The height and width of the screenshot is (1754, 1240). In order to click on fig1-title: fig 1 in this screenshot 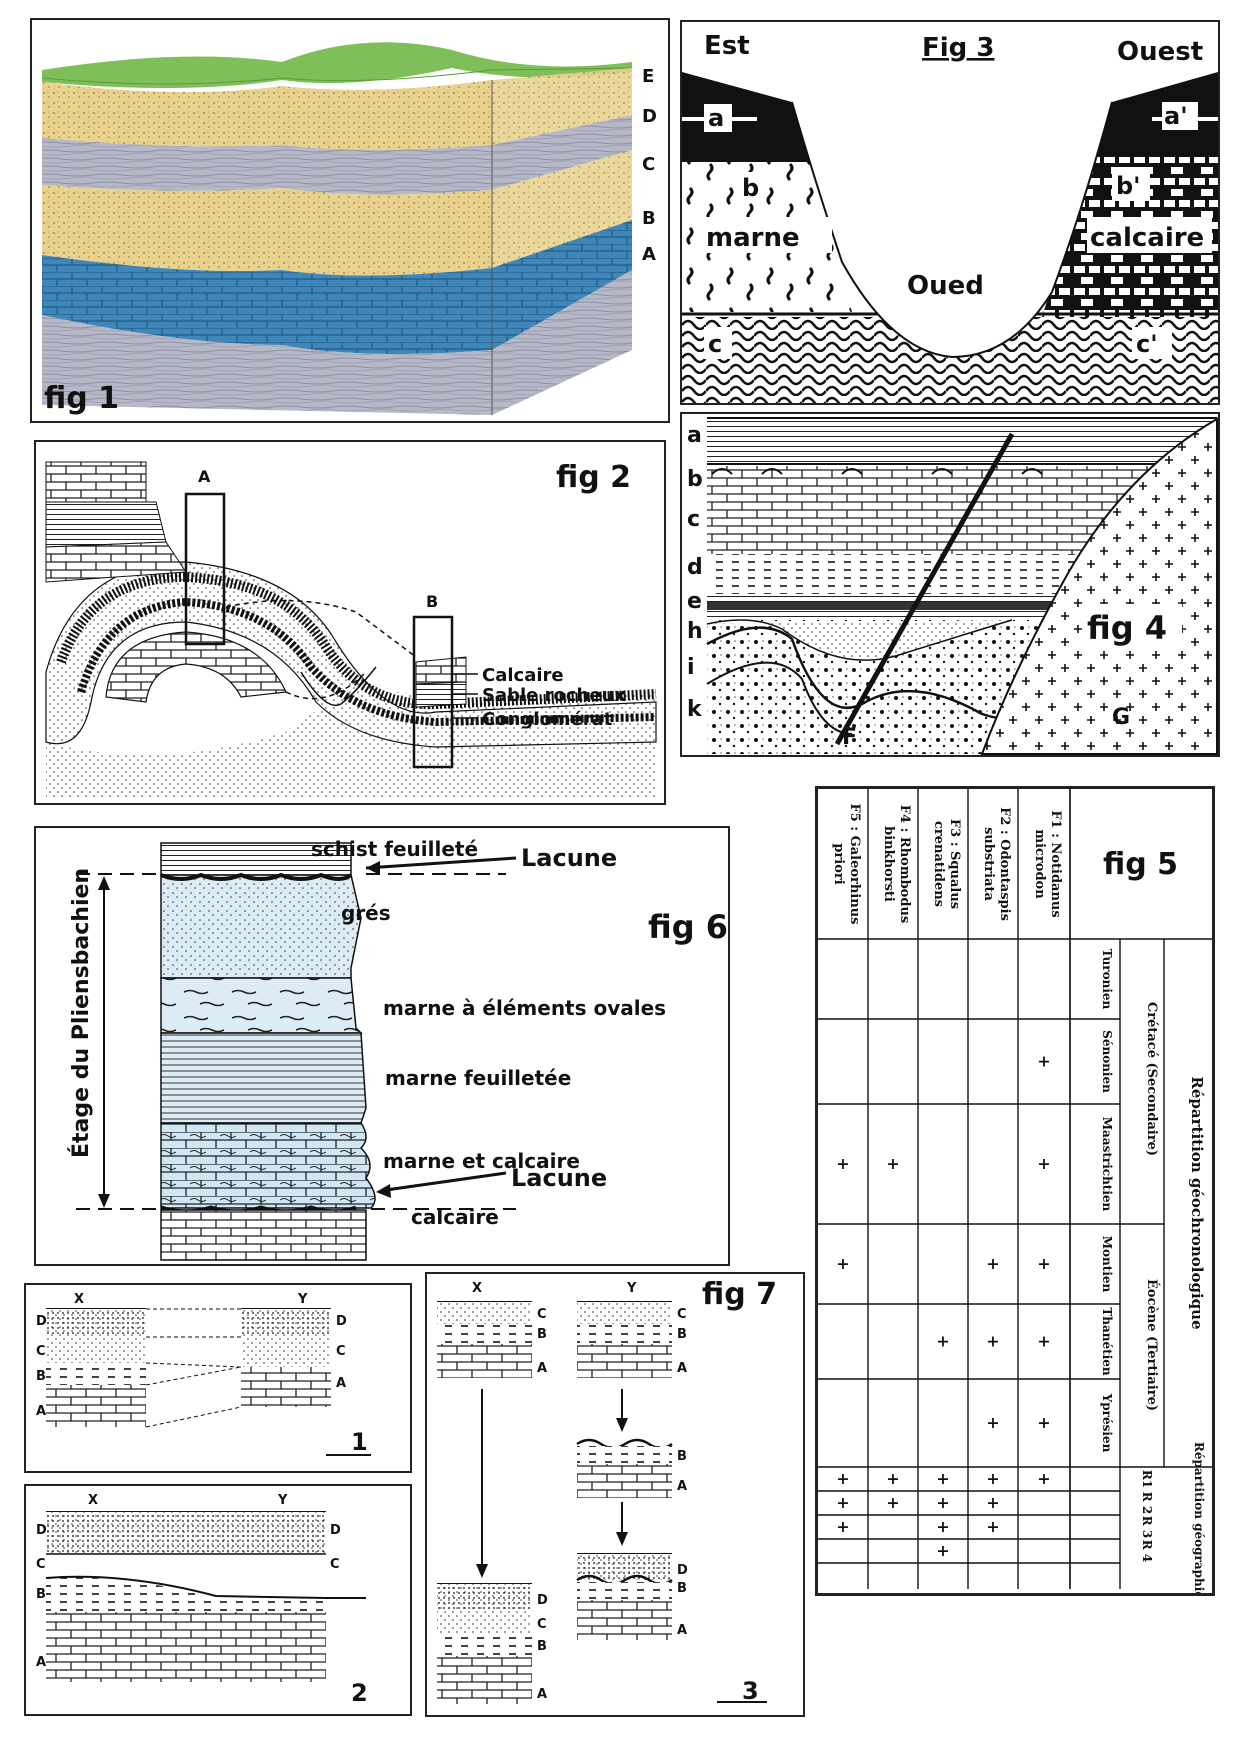, I will do `click(81, 398)`.